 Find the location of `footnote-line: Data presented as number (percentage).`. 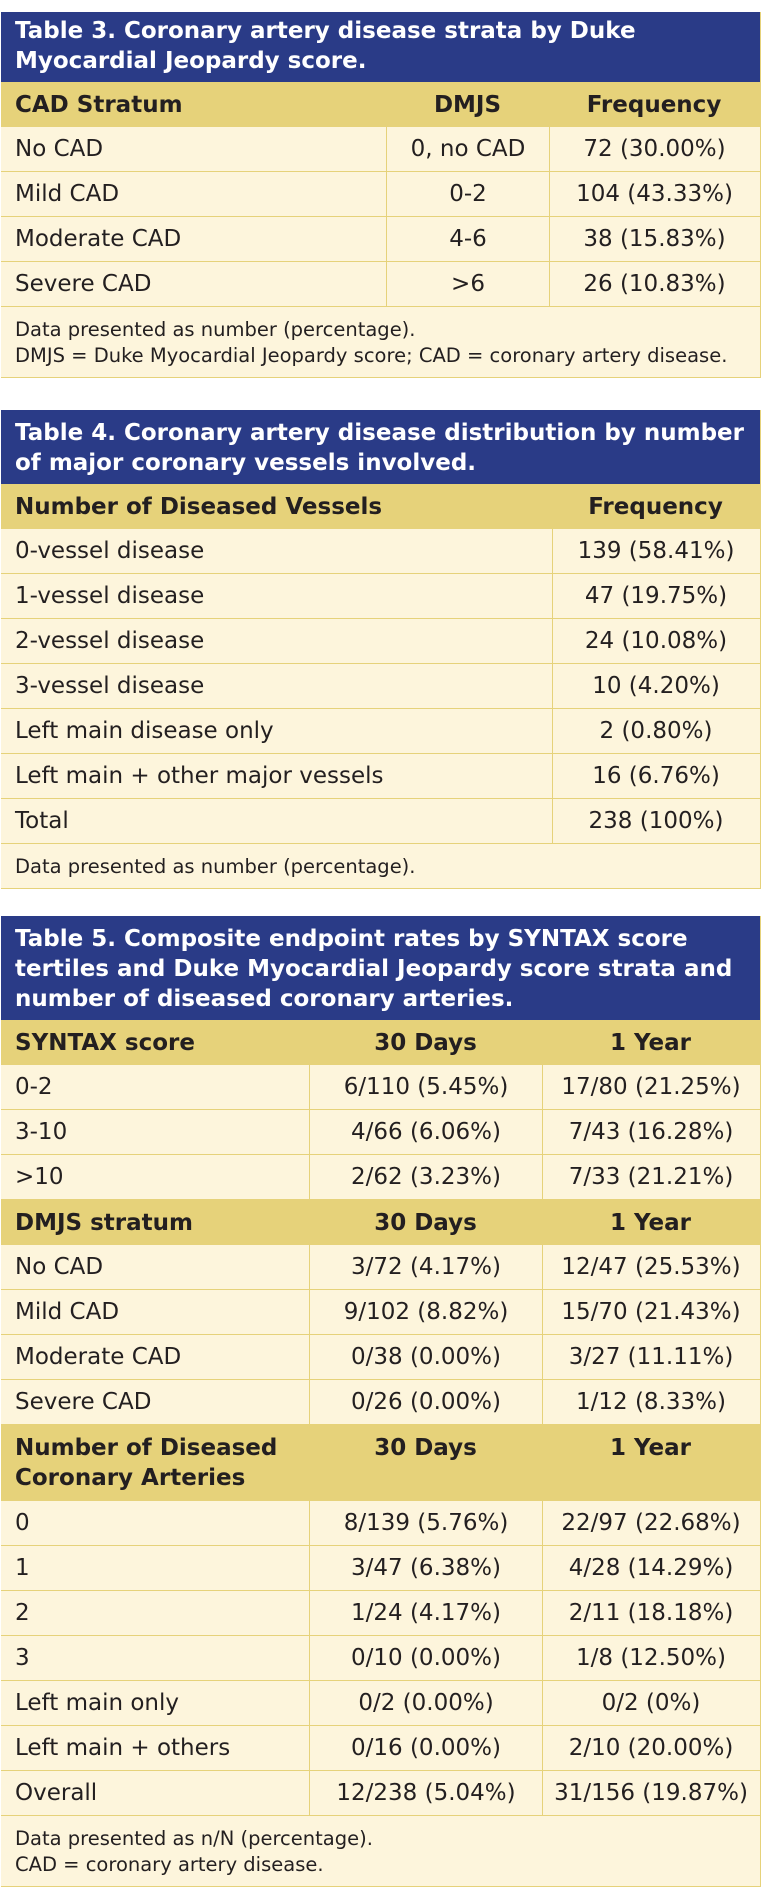

footnote-line: Data presented as number (percentage). is located at coordinates (215, 866).